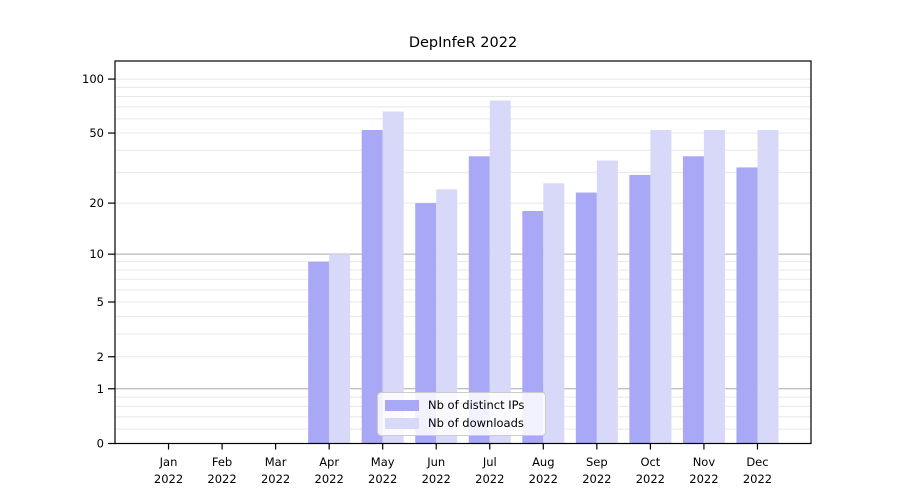 The height and width of the screenshot is (500, 900). I want to click on x-tick-label-oct: Oct, so click(650, 462).